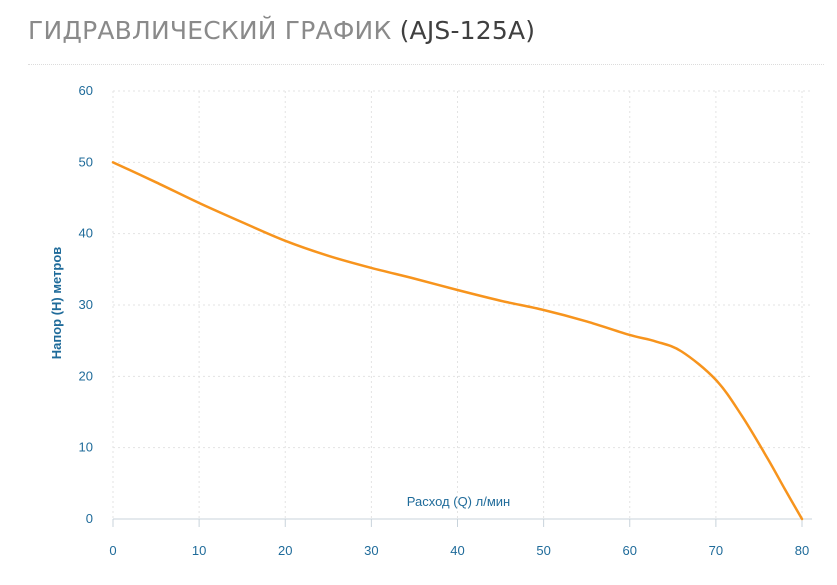  Describe the element at coordinates (457, 550) in the screenshot. I see `x-tick-label: 40` at that location.